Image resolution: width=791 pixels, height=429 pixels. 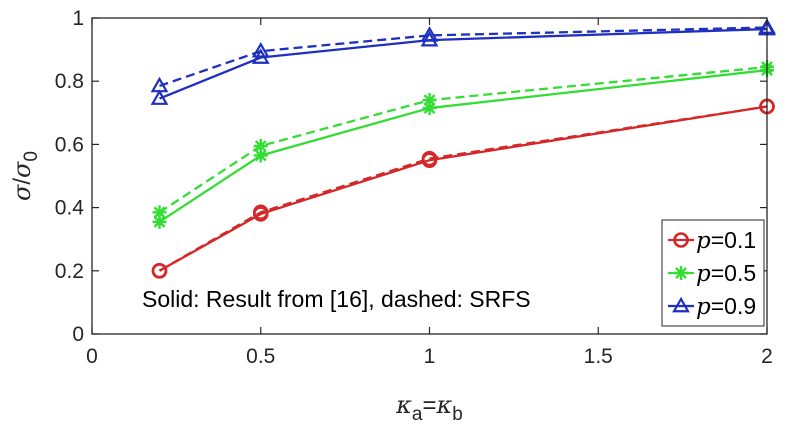 I want to click on x-tick-label: 0.5, so click(x=260, y=356).